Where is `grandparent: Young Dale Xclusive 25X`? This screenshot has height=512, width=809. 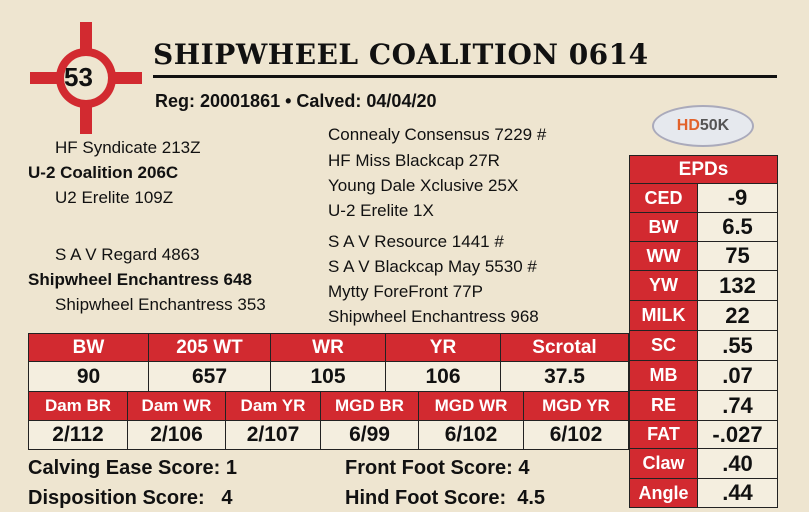
grandparent: Young Dale Xclusive 25X is located at coordinates (423, 185).